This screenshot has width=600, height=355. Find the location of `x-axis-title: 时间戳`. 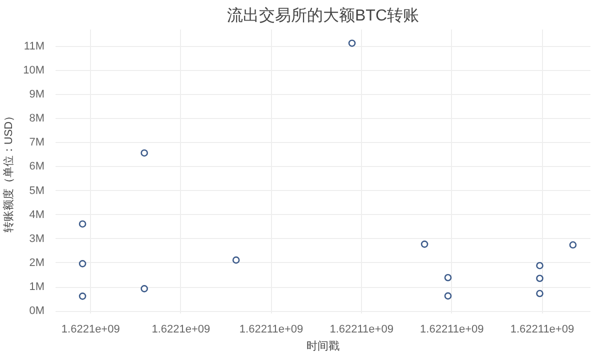

x-axis-title: 时间戳 is located at coordinates (323, 346).